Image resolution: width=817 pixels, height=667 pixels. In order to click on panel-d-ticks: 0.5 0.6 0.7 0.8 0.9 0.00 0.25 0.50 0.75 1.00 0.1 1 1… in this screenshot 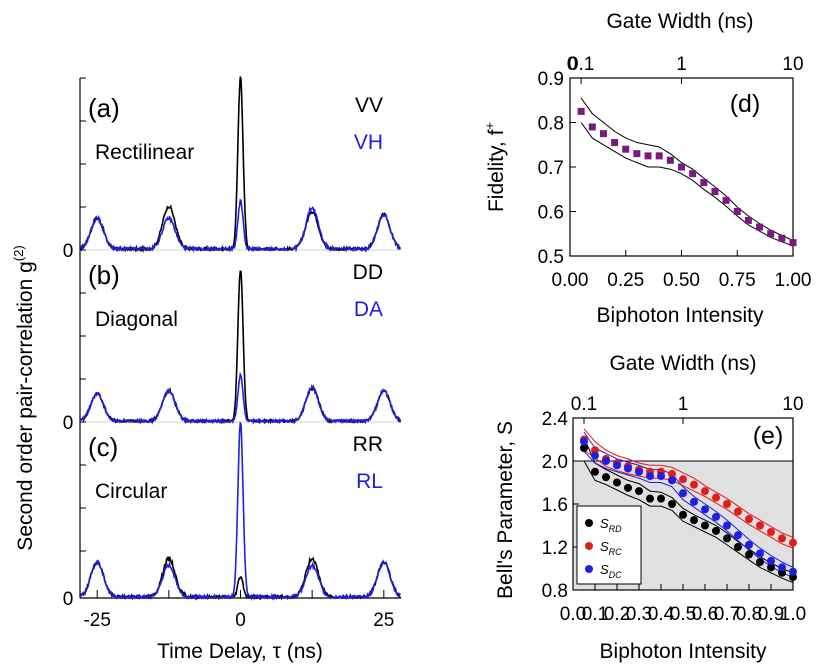, I will do `click(675, 172)`.